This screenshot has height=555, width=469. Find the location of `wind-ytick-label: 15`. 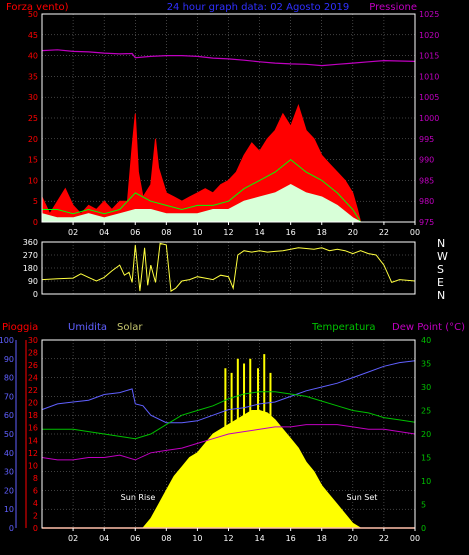

wind-ytick-label: 15 is located at coordinates (33, 160).